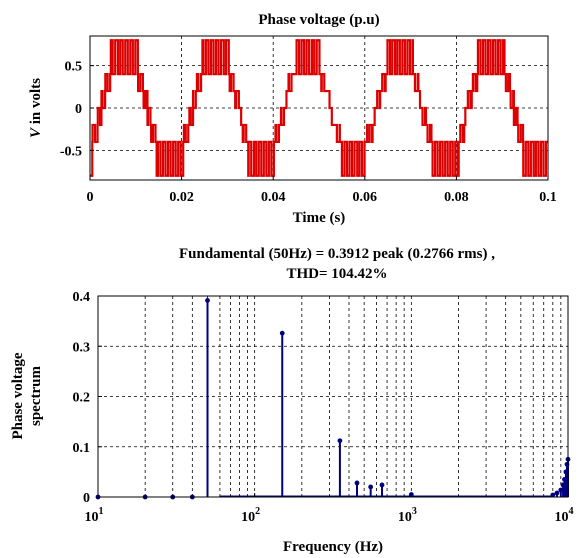  I want to click on voltage-xtick-label: 0.08, so click(456, 197).